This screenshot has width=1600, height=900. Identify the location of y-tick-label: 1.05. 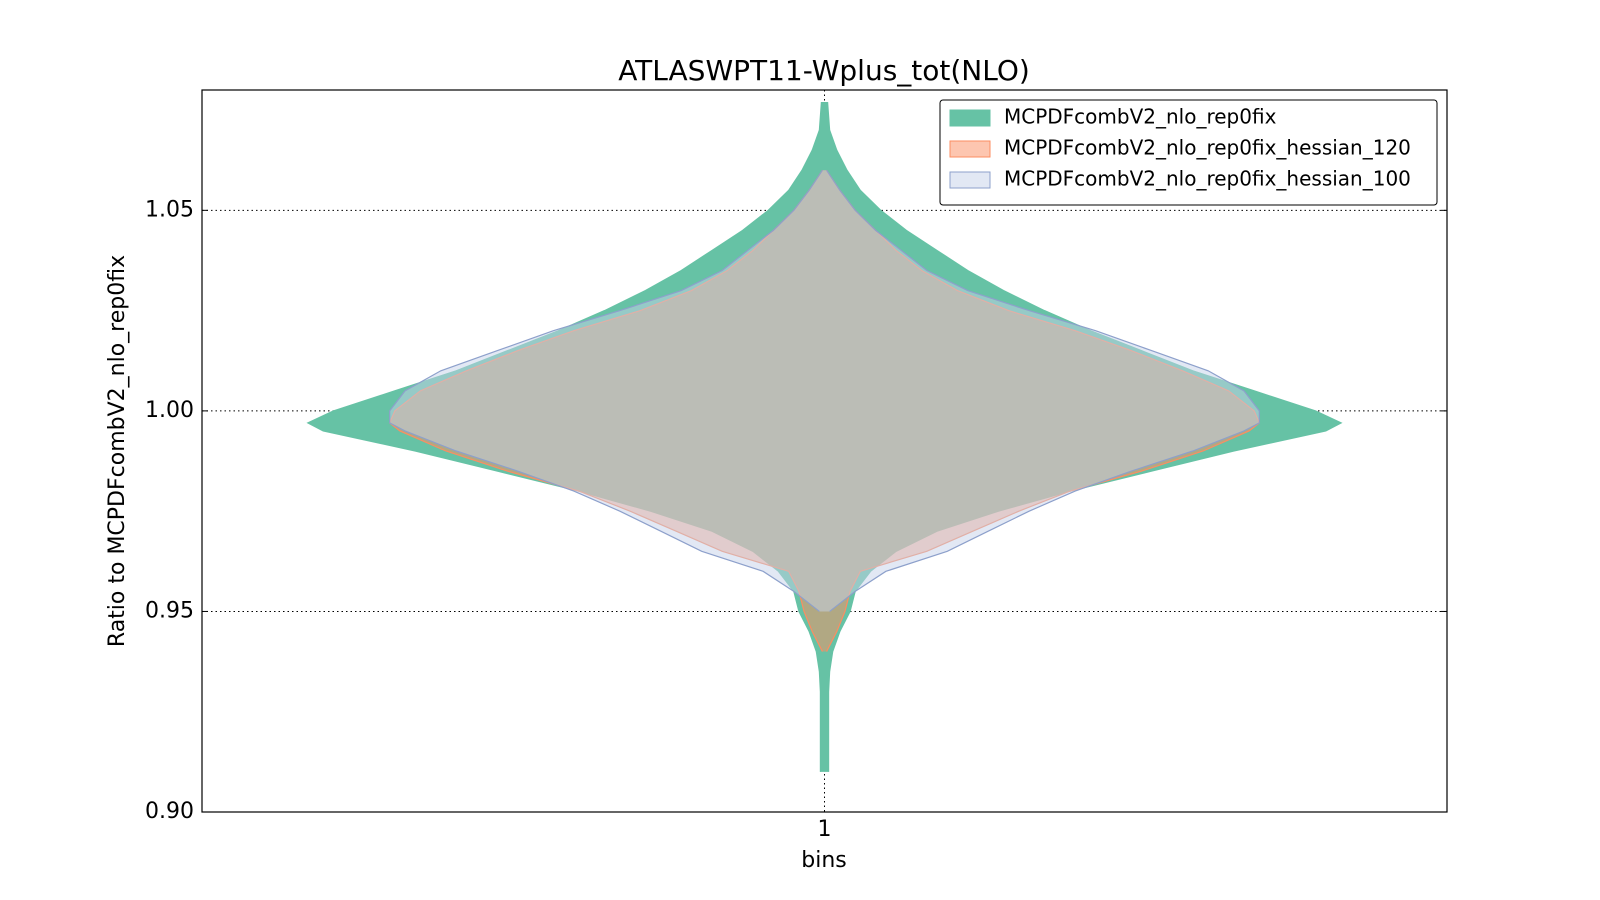
(169, 209).